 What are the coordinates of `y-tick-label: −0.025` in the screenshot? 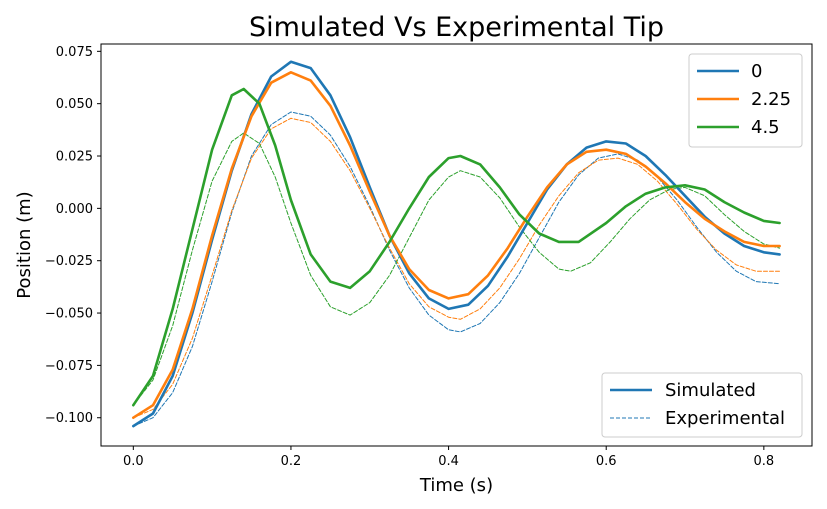 It's located at (69, 261).